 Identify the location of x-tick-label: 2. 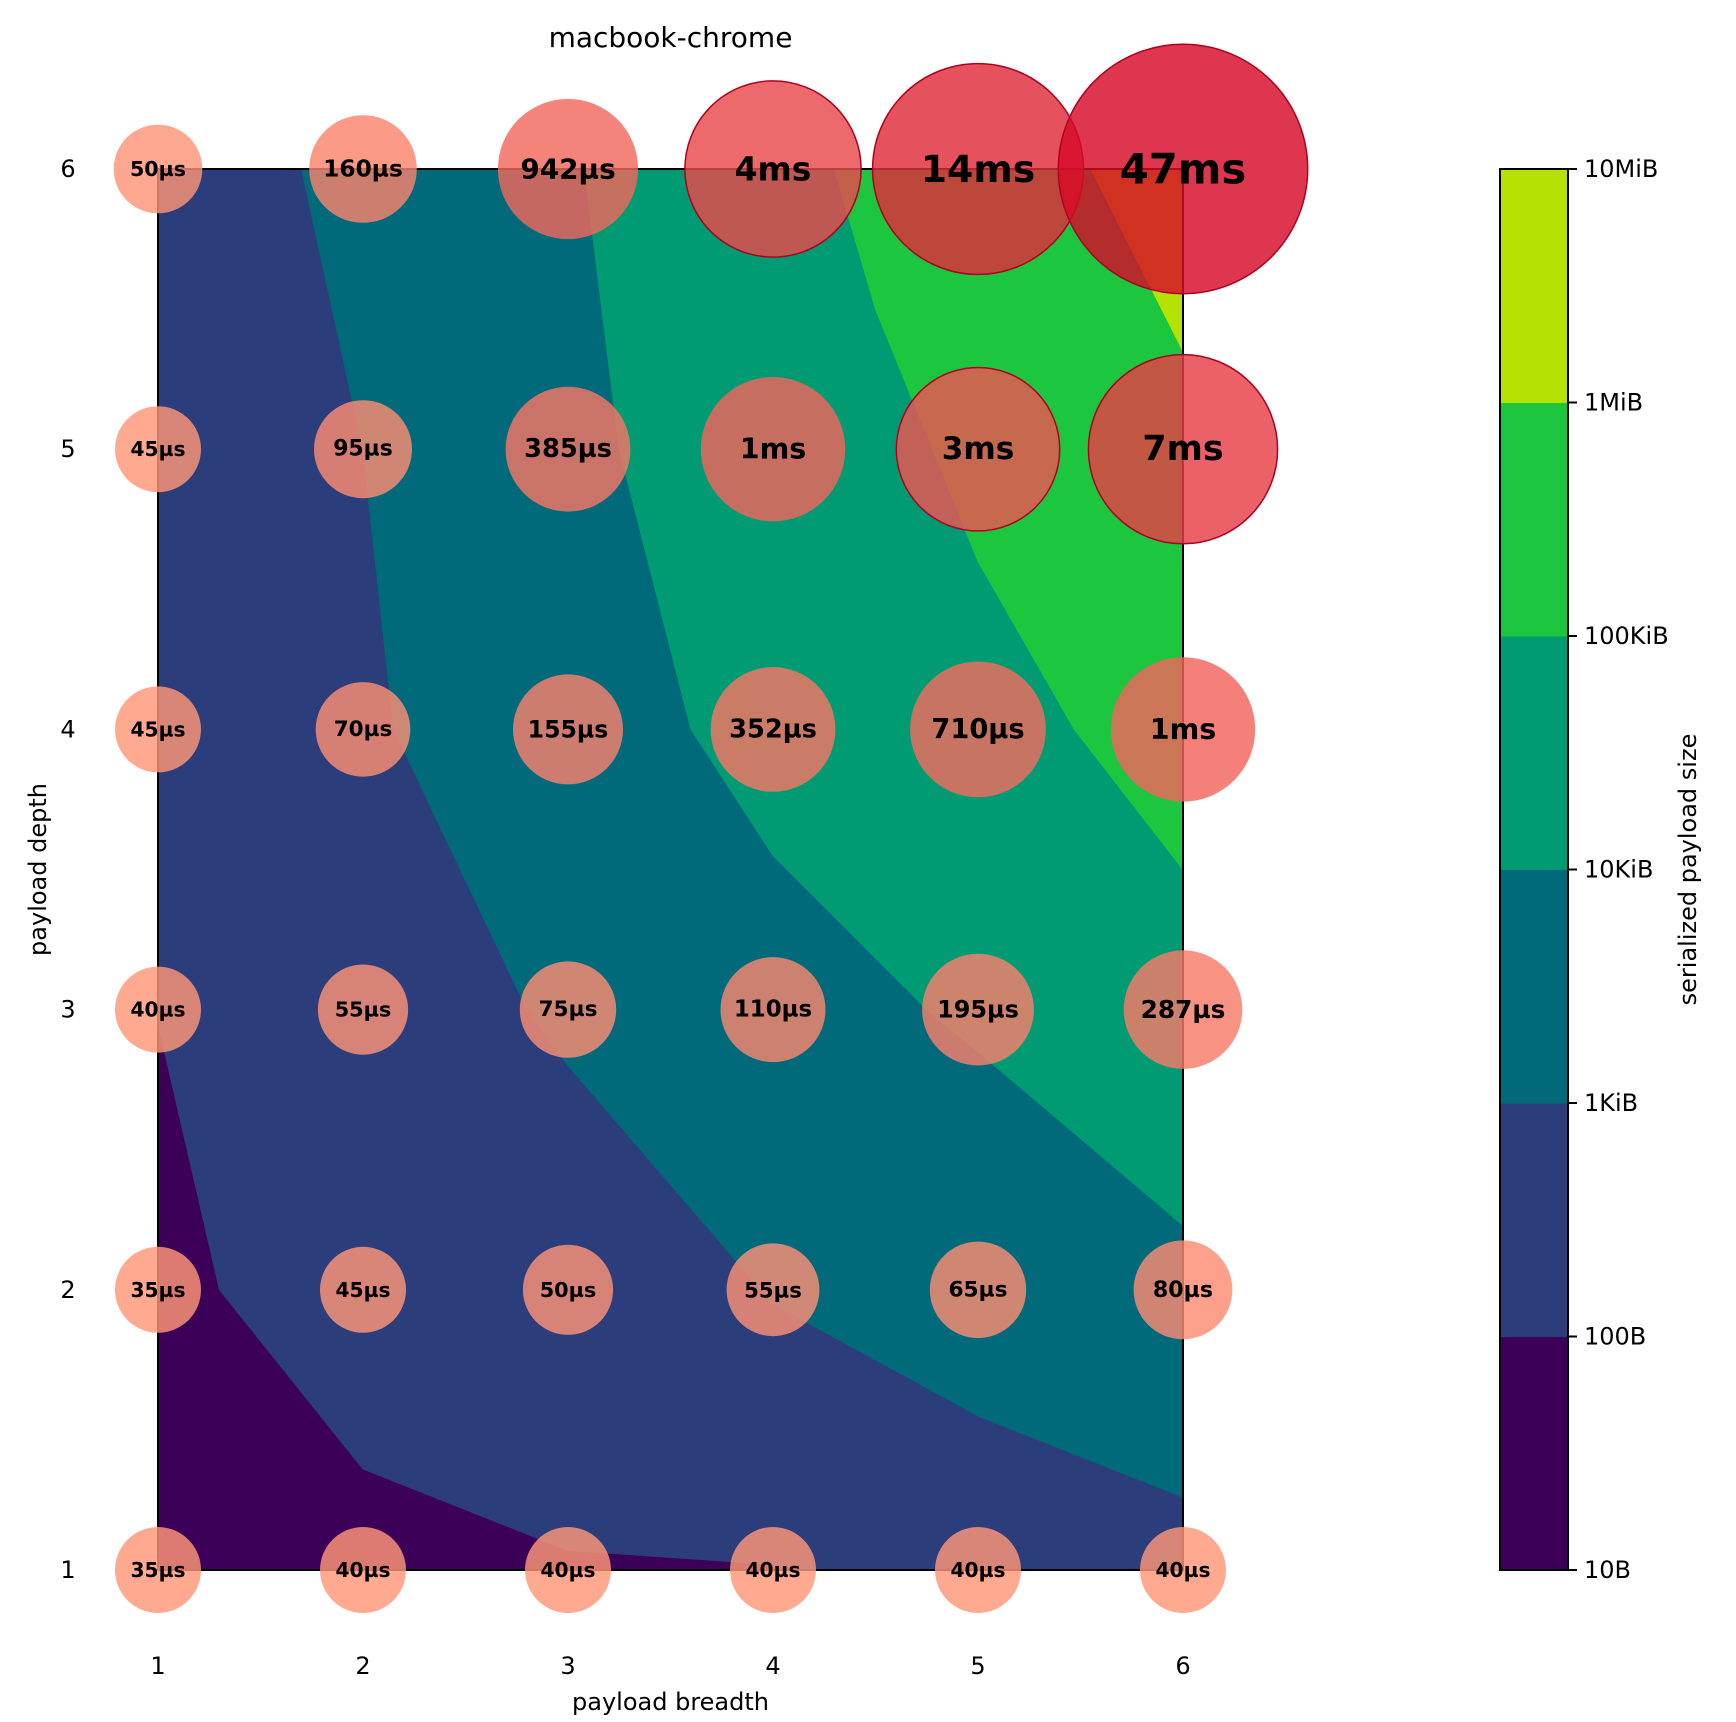
(362, 1666).